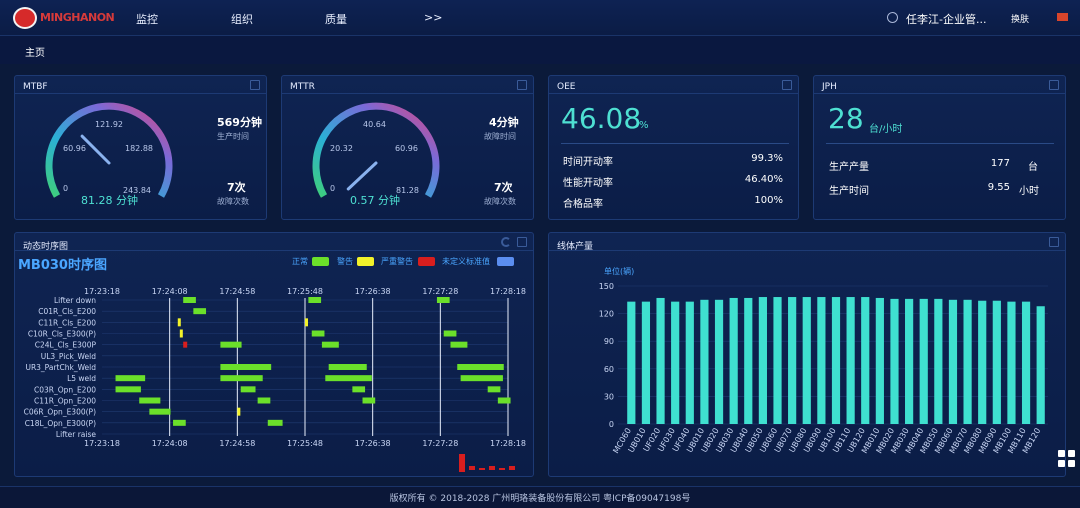 This screenshot has width=1080, height=508. What do you see at coordinates (237, 443) in the screenshot?
I see `time-tick-bottom: 17:24:58` at bounding box center [237, 443].